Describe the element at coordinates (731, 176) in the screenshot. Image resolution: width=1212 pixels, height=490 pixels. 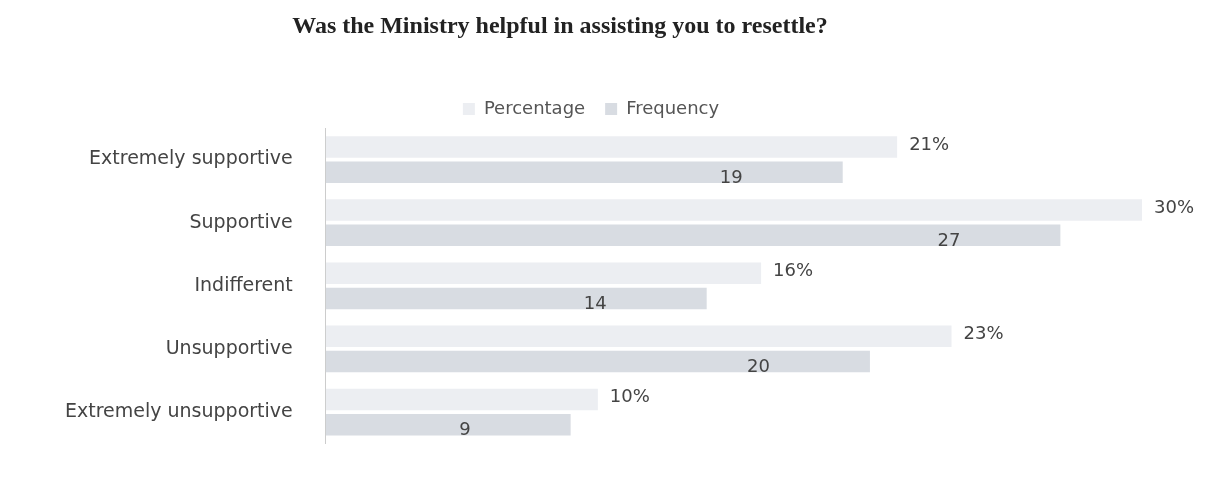
I see `data-label: 19` at that location.